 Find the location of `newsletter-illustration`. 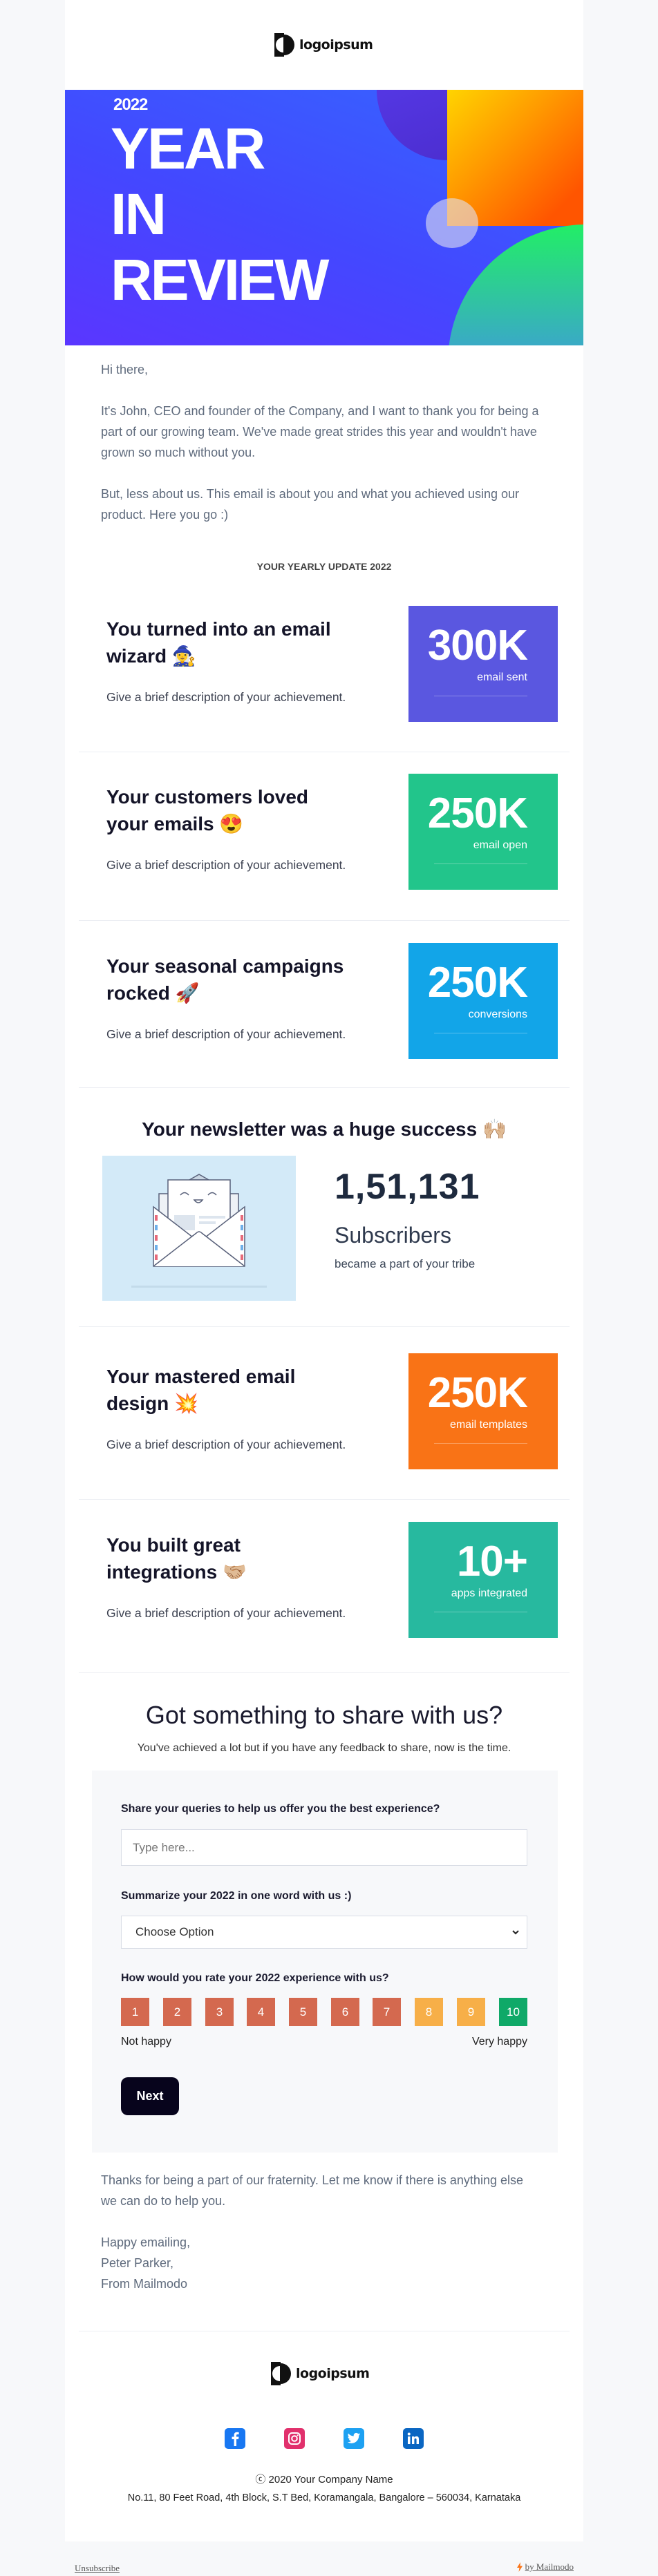

newsletter-illustration is located at coordinates (199, 1228).